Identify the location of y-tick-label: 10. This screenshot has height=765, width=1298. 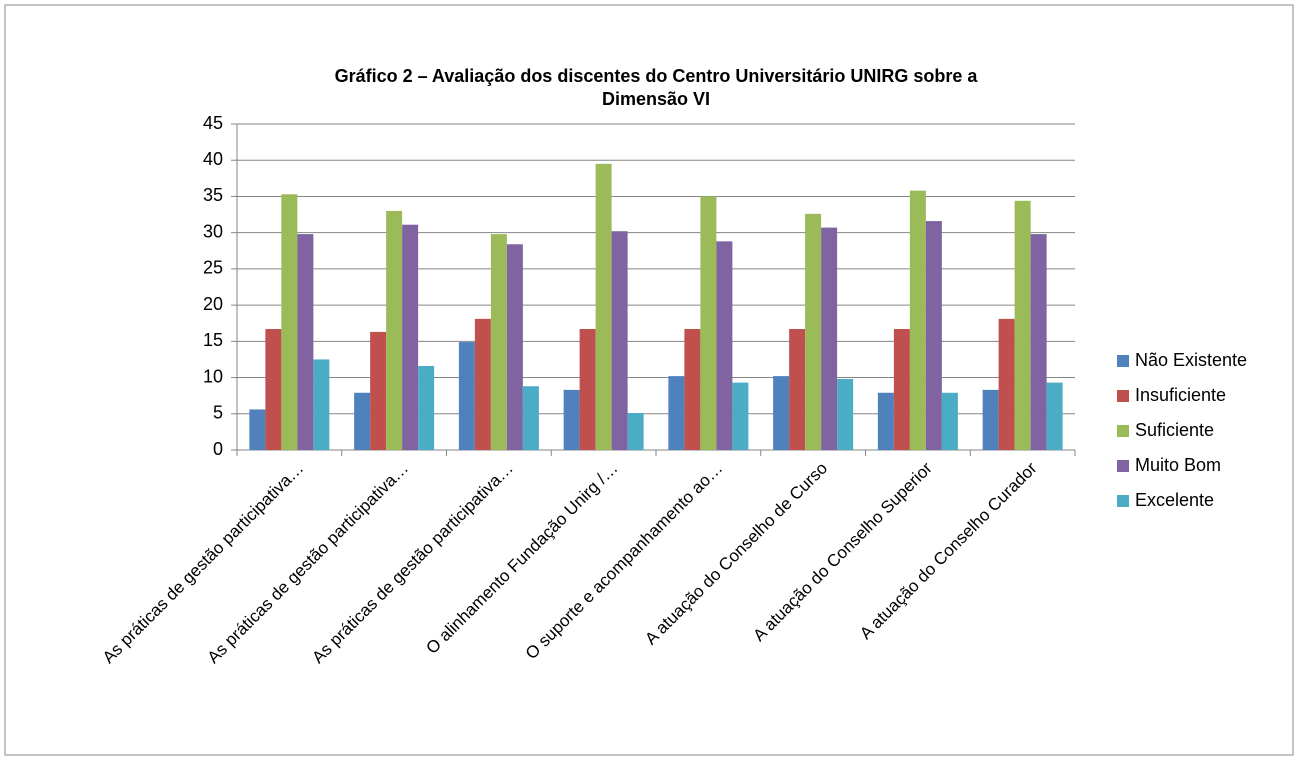
(213, 376).